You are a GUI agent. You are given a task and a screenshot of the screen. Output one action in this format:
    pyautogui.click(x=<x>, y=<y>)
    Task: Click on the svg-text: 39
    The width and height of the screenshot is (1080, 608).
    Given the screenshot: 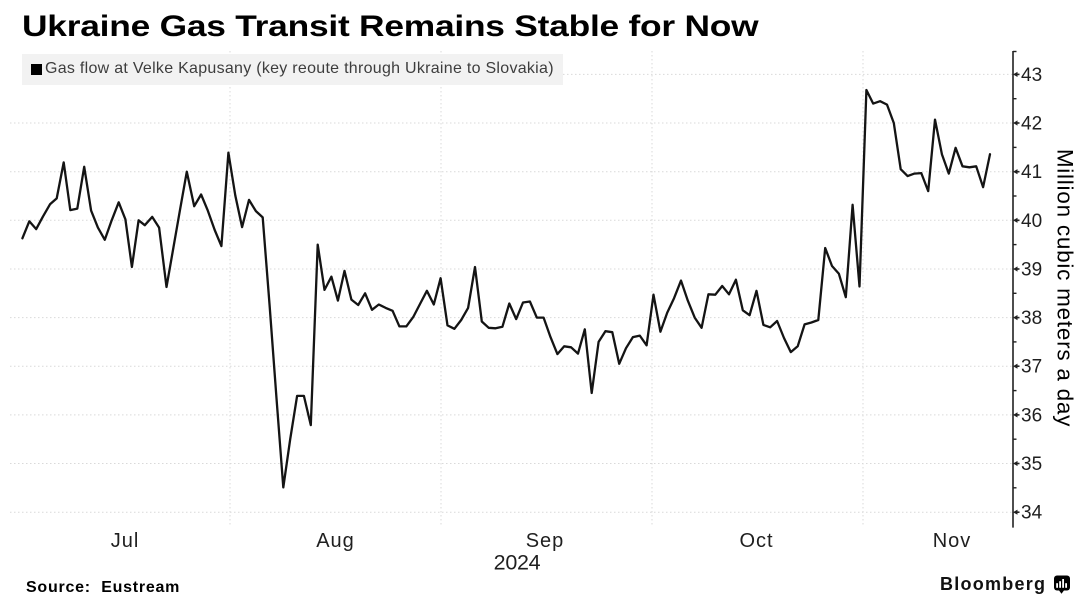 What is the action you would take?
    pyautogui.click(x=1031, y=270)
    